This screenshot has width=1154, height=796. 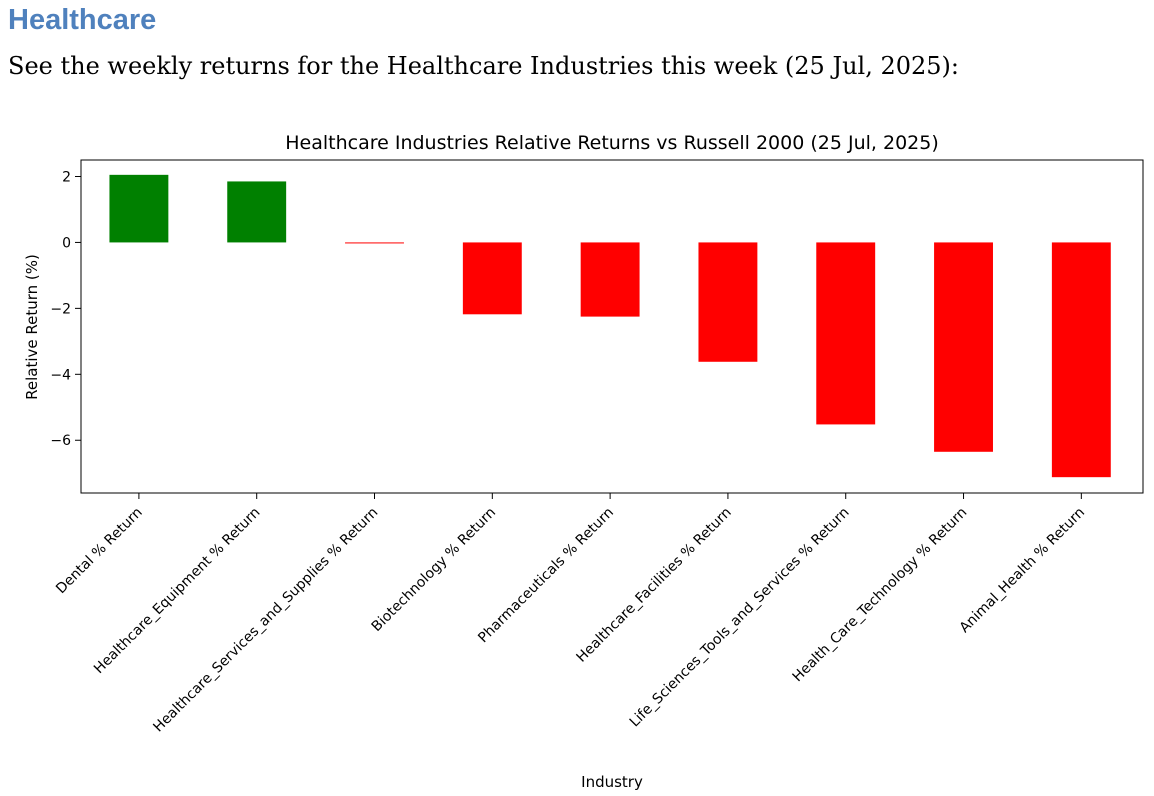 I want to click on x-tick-label: Biotechnology % Return, so click(x=434, y=570).